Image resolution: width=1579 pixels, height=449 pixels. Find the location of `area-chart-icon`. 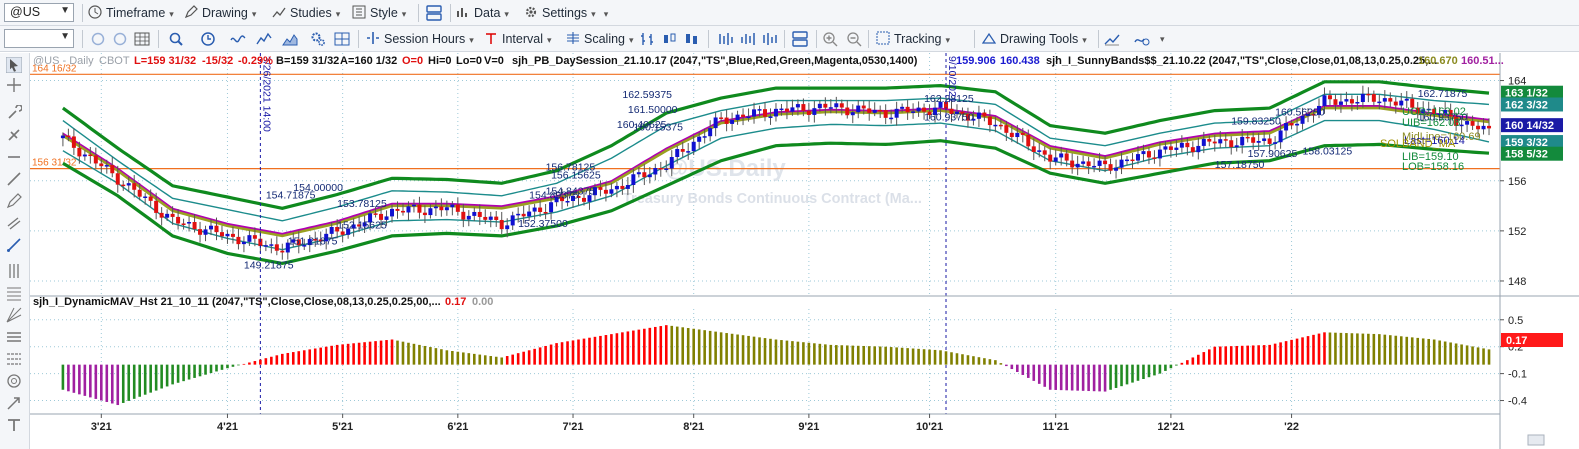

area-chart-icon is located at coordinates (290, 39).